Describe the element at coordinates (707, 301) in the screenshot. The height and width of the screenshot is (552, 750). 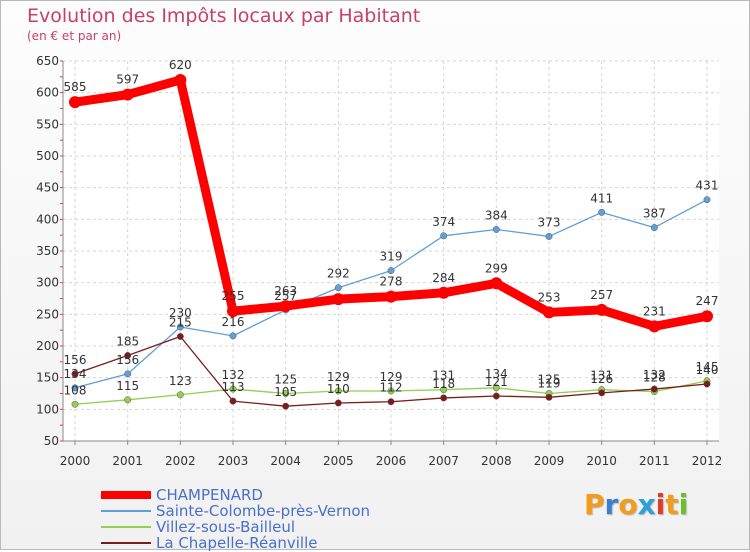
I see `data-label: 247` at that location.